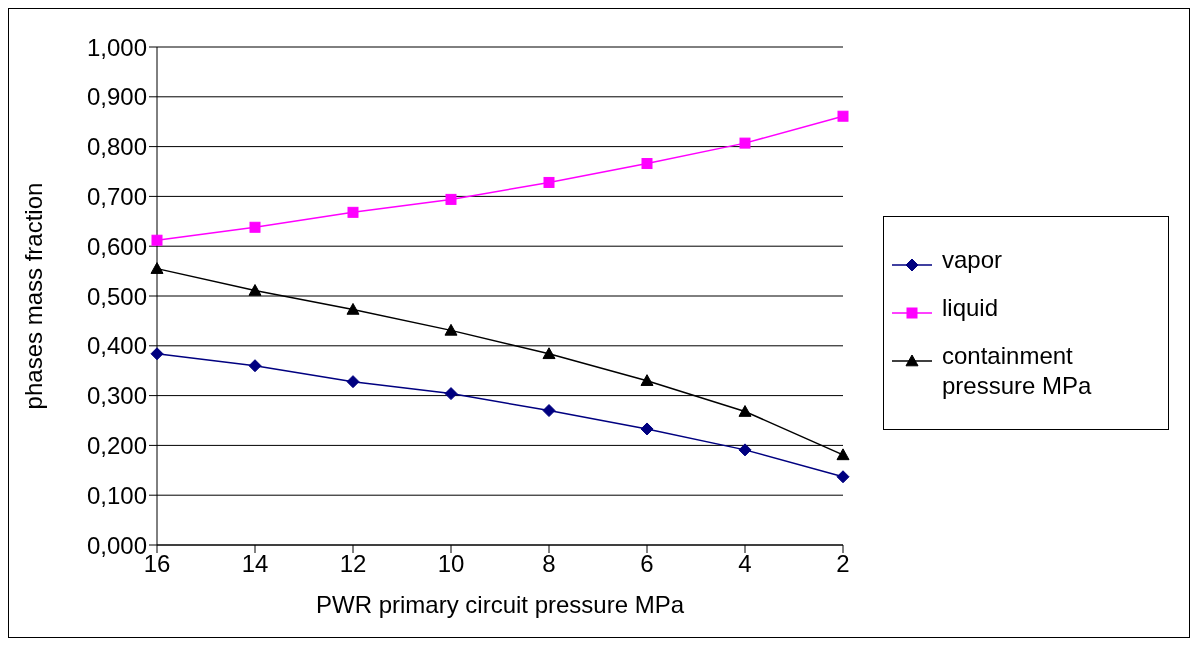  I want to click on y-tick-label: 0,400, so click(116, 346).